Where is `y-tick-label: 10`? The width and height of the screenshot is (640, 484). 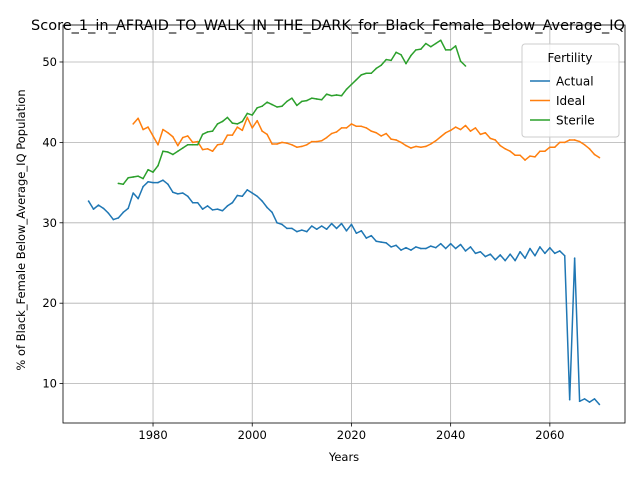
y-tick-label: 10 is located at coordinates (49, 384).